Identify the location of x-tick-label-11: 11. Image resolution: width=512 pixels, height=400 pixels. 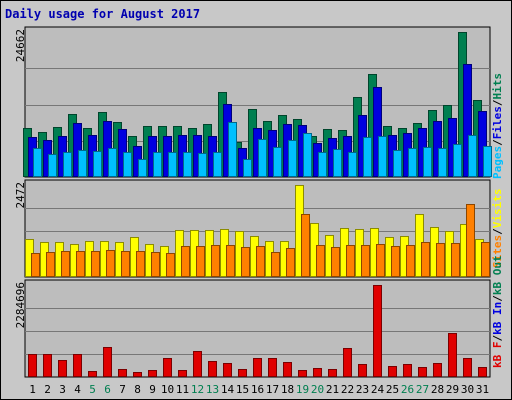
(182, 389).